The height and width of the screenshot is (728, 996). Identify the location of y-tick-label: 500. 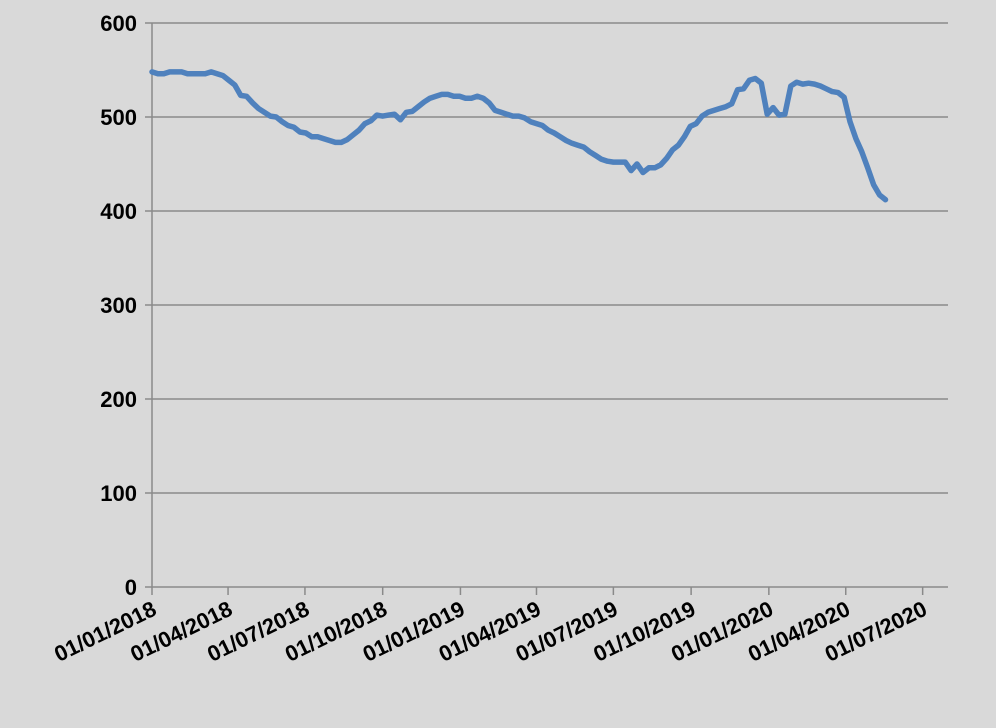
(118, 117).